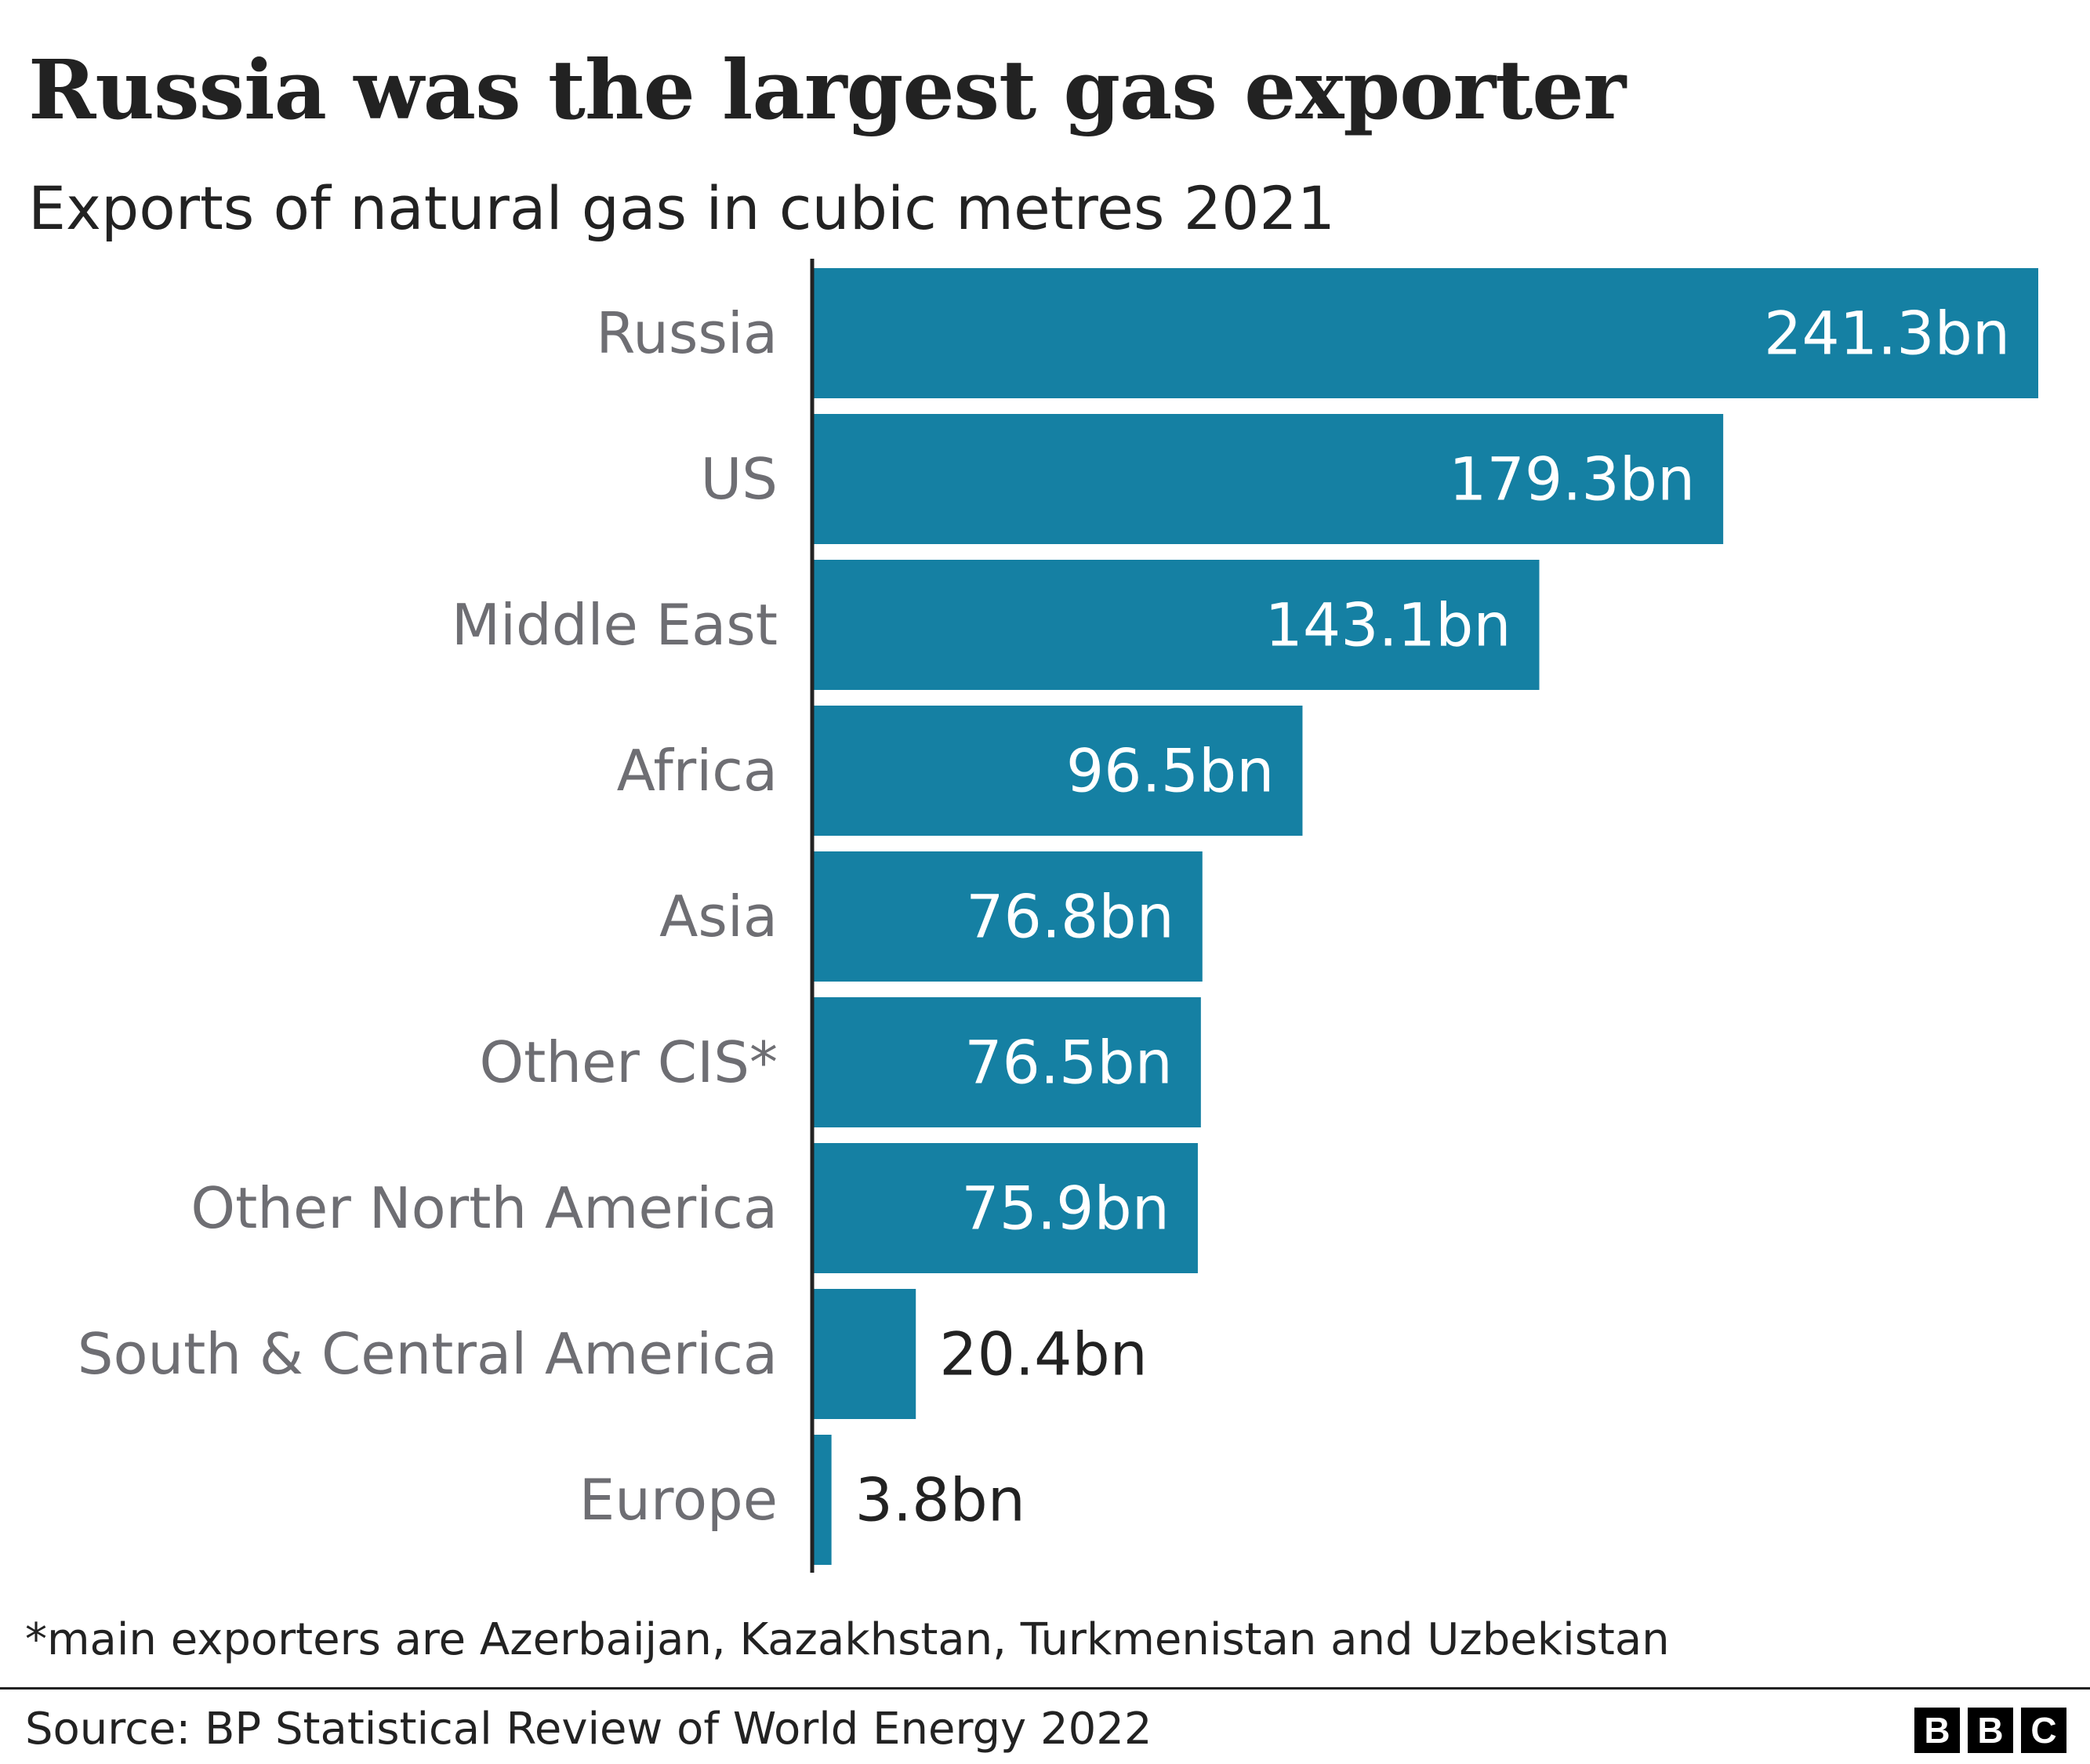  What do you see at coordinates (697, 771) in the screenshot?
I see `category-label: Africa` at bounding box center [697, 771].